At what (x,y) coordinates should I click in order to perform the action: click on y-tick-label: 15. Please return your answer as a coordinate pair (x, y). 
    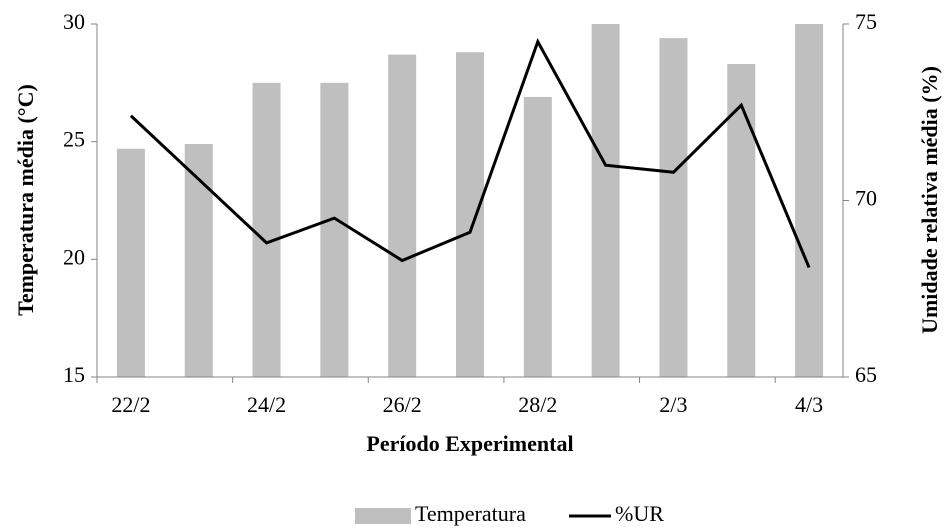
    Looking at the image, I should click on (74, 374).